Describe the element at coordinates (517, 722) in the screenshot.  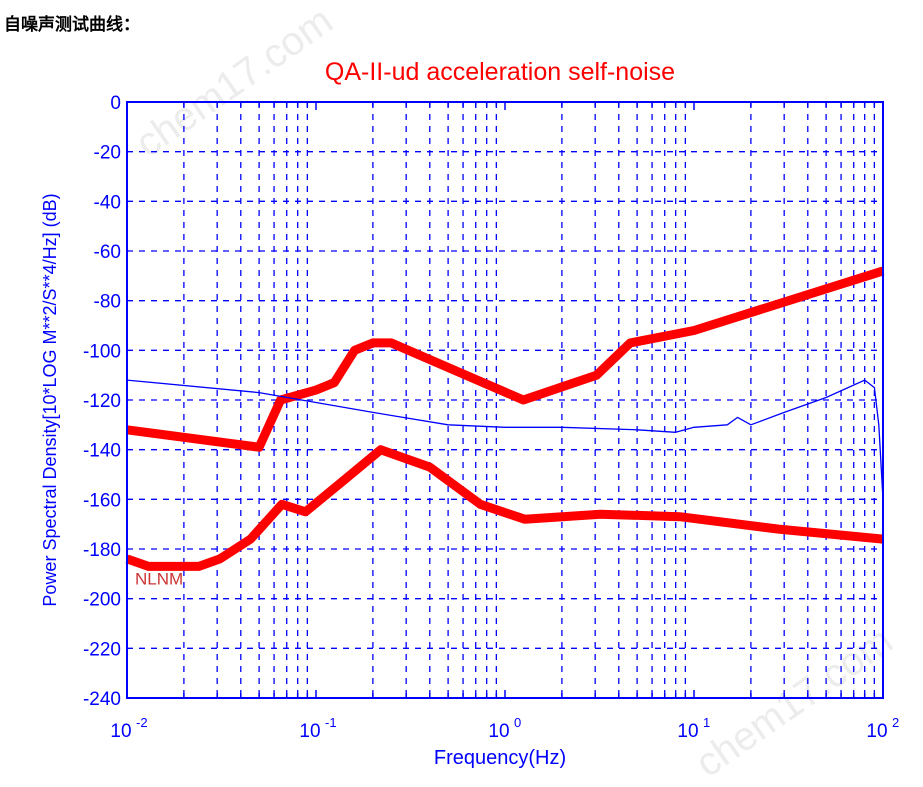
I see `x-tick-exponent: 0` at that location.